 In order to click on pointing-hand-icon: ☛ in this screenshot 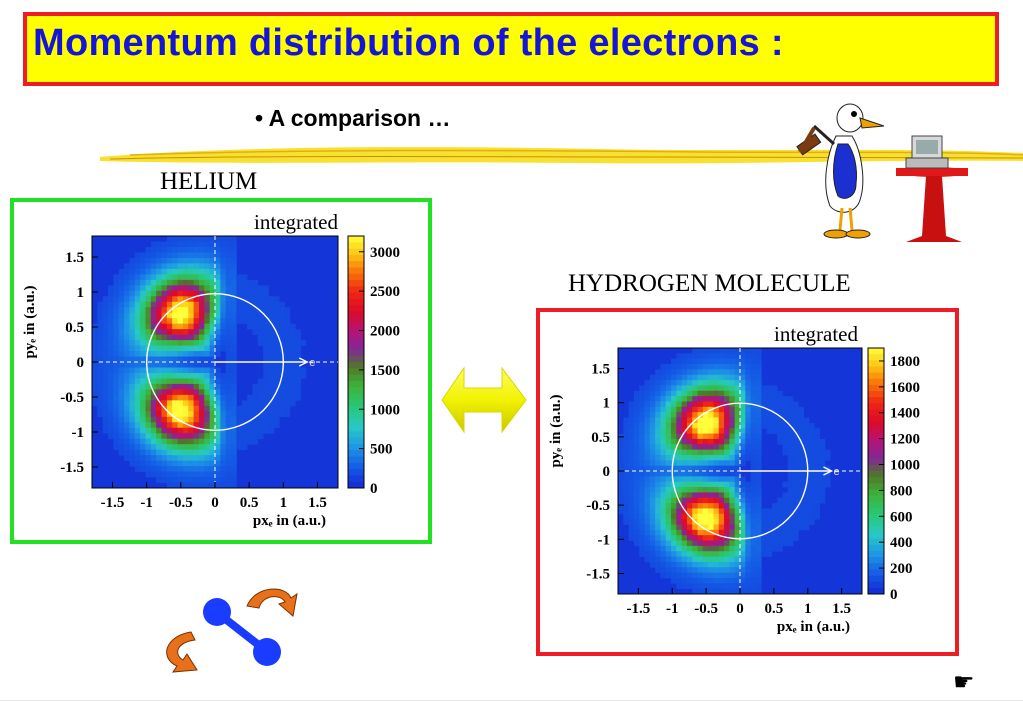, I will do `click(964, 683)`.